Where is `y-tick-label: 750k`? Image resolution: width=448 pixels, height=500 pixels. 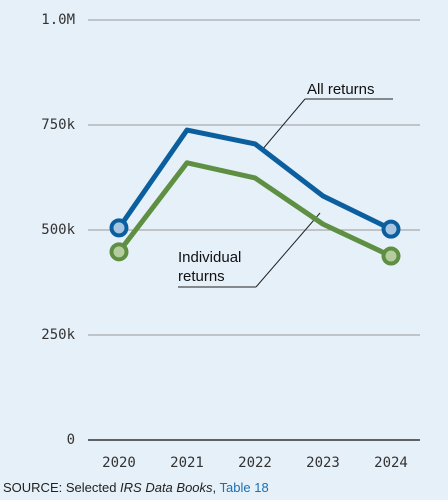
y-tick-label: 750k is located at coordinates (58, 125).